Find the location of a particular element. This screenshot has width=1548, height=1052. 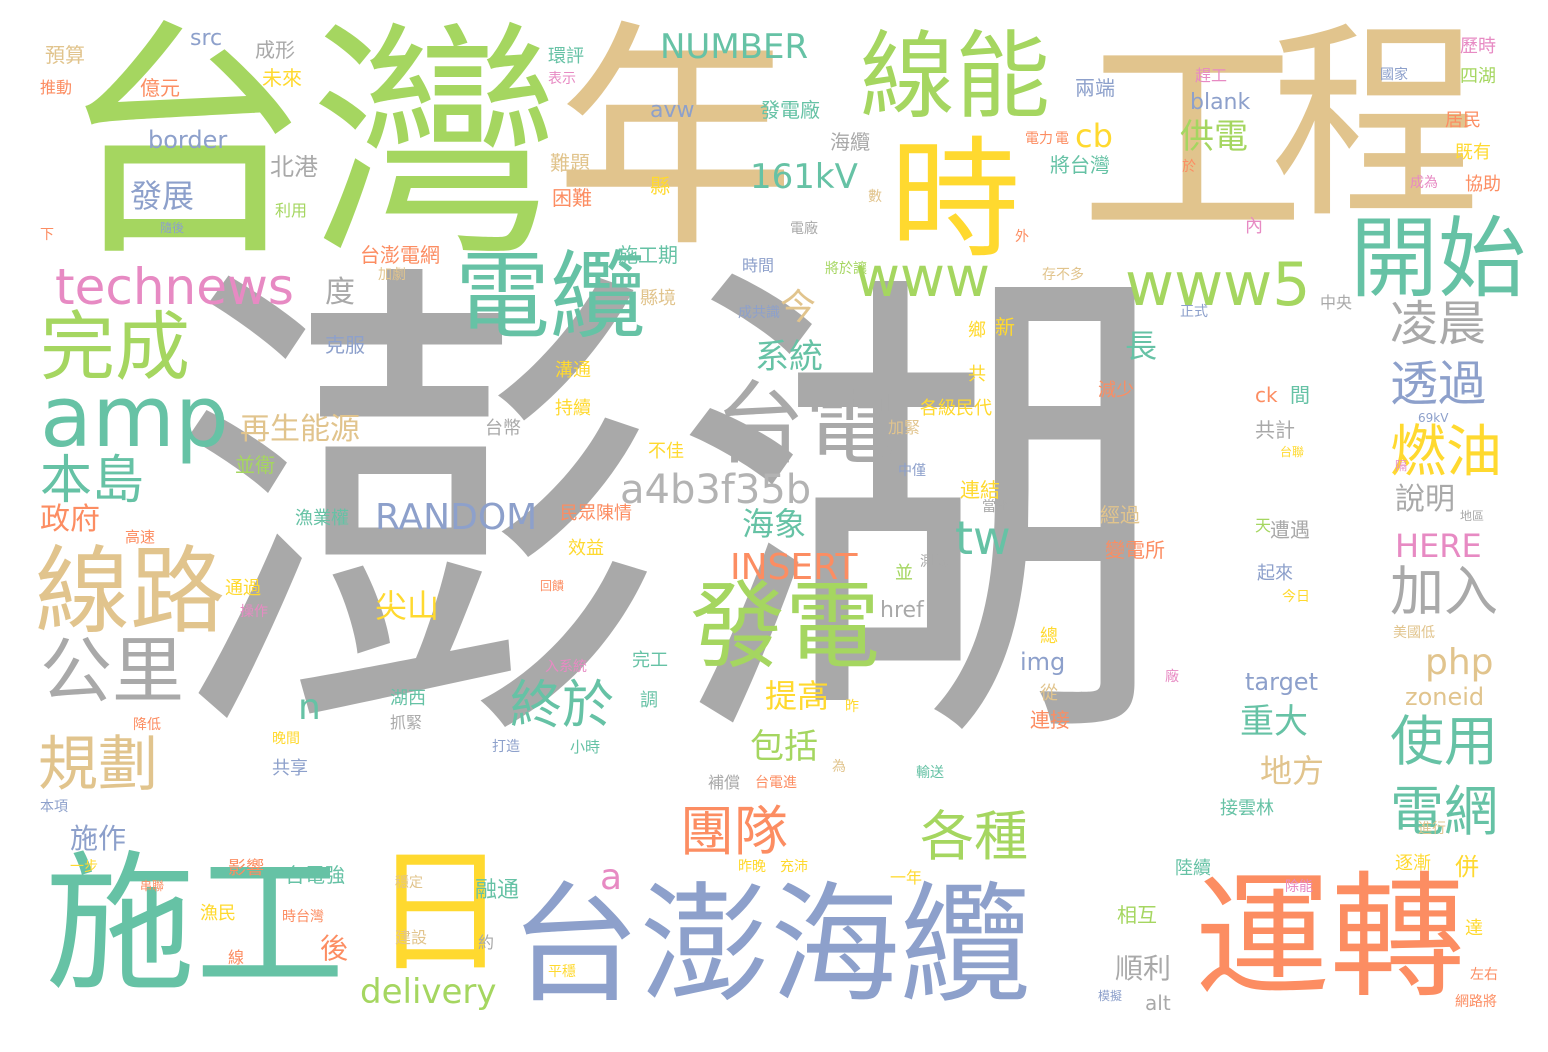

word: 加劇 is located at coordinates (392, 275).